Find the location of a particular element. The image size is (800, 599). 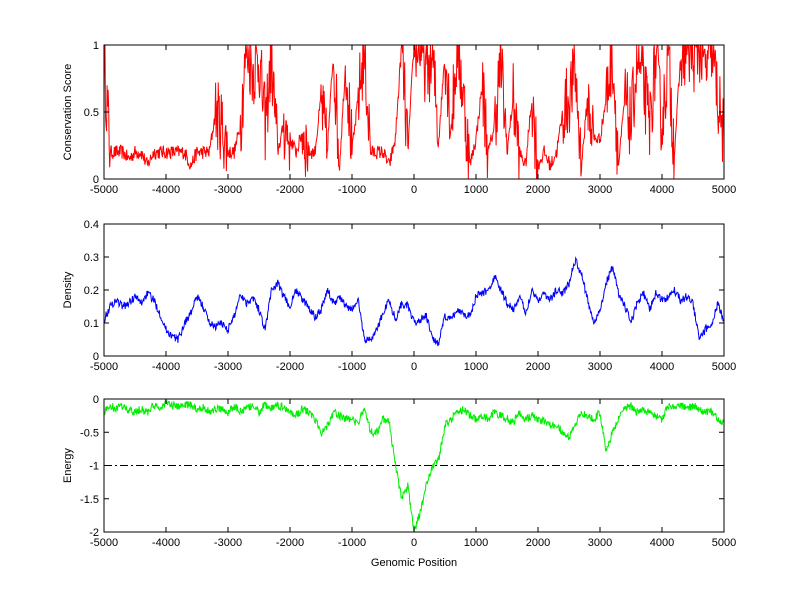

x-axis-label: Genomic Position is located at coordinates (414, 563).